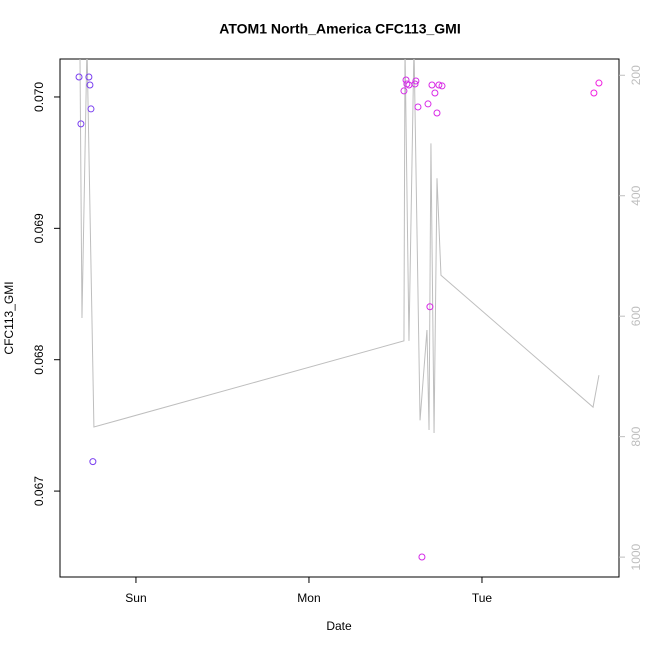  I want to click on x-tick-label: Sun, so click(135, 598).